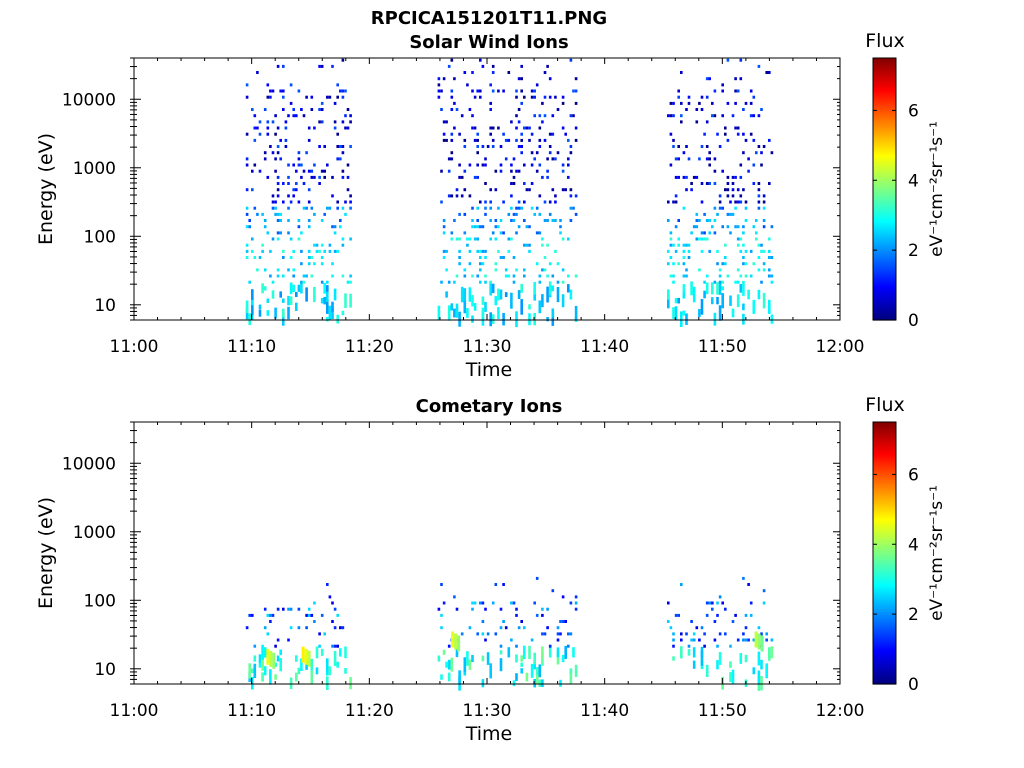  I want to click on y-tick-label: 10000, so click(89, 100).